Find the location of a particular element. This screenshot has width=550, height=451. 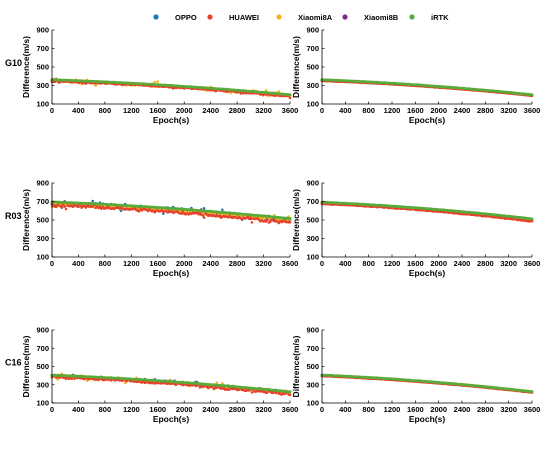

legend-marker-oppo is located at coordinates (156, 17).